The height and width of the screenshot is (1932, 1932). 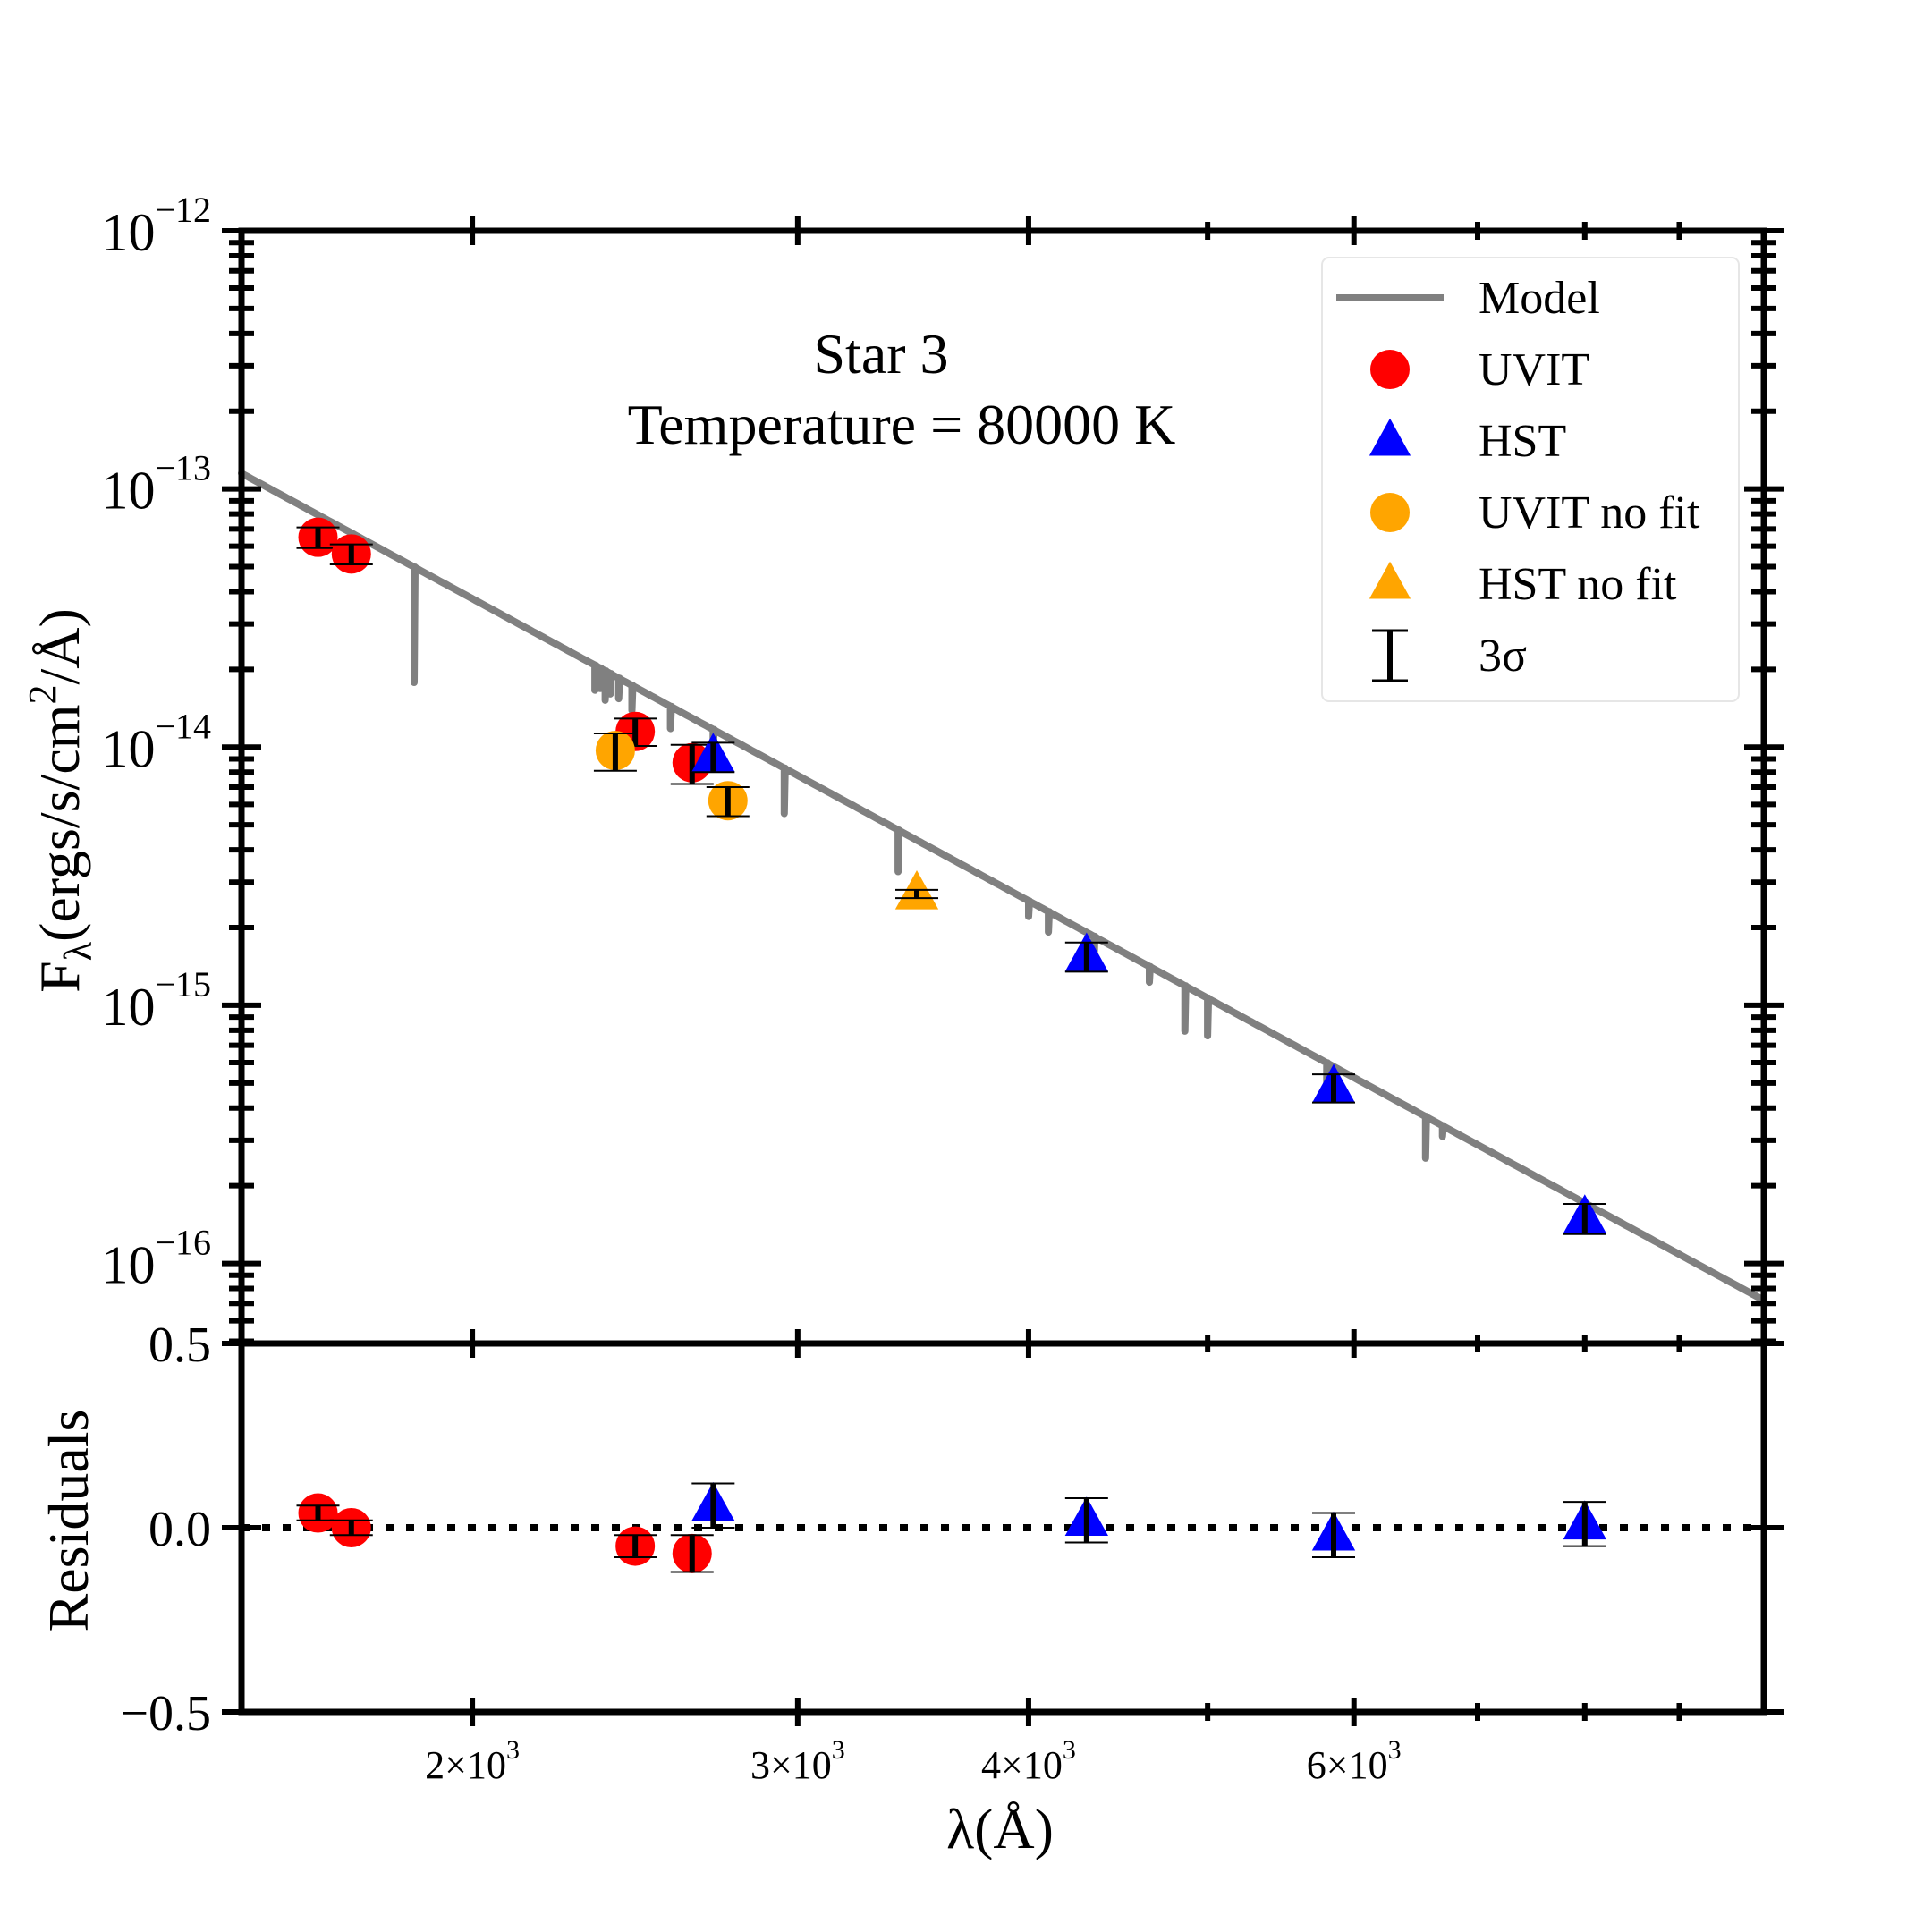 What do you see at coordinates (183, 210) in the screenshot?
I see `y-tick-label-exp: −12` at bounding box center [183, 210].